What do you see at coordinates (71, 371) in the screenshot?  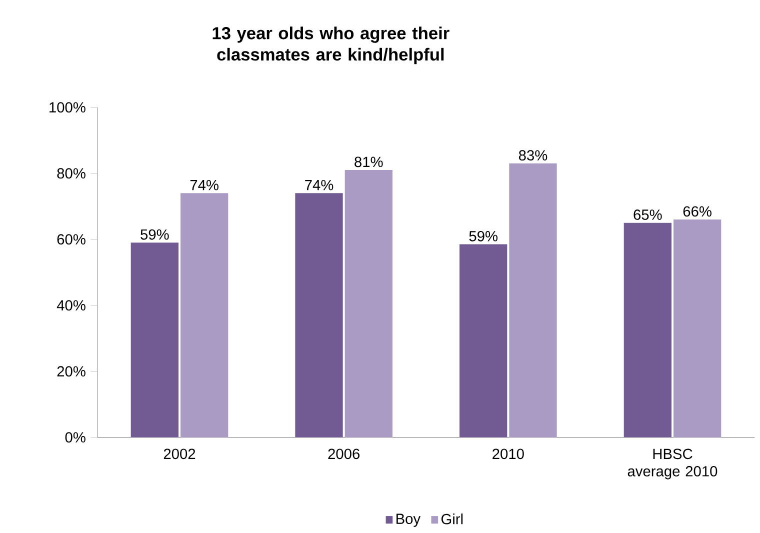 I see `y-tick-label: 20%` at bounding box center [71, 371].